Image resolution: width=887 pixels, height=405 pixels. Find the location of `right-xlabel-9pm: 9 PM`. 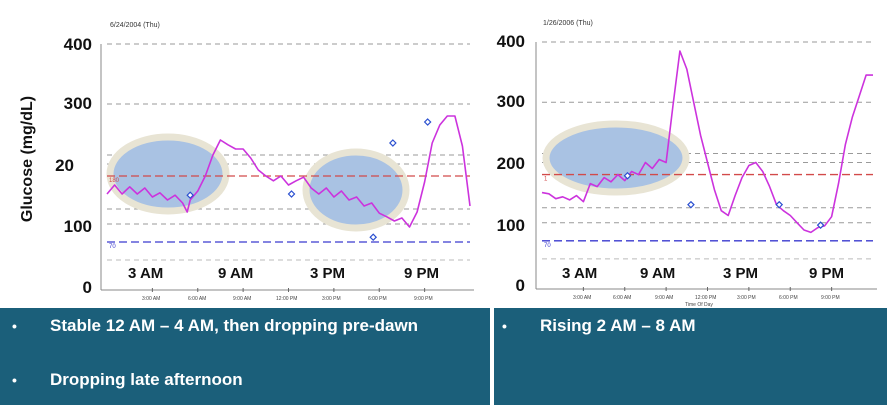

right-xlabel-9pm: 9 PM is located at coordinates (827, 273).